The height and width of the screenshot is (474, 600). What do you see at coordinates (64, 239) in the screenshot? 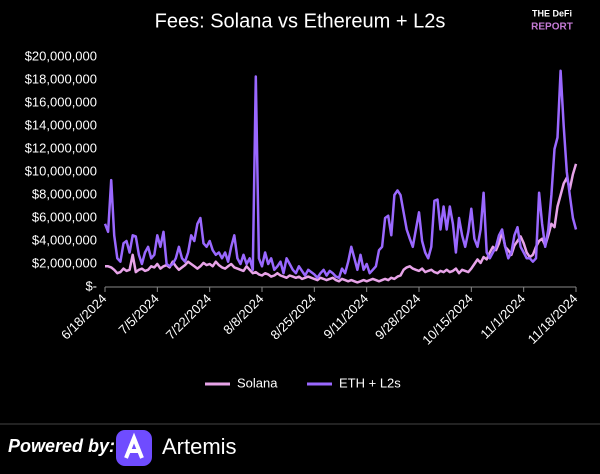
I see `y-tick-label: $4,000,000` at bounding box center [64, 239].